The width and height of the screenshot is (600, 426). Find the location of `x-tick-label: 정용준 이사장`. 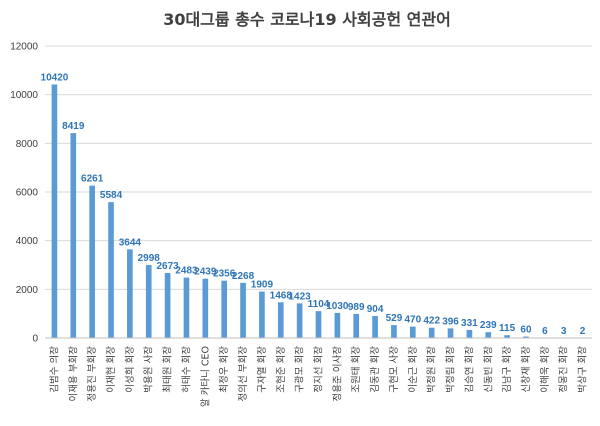

x-tick-label: 정용준 이사장 is located at coordinates (337, 374).